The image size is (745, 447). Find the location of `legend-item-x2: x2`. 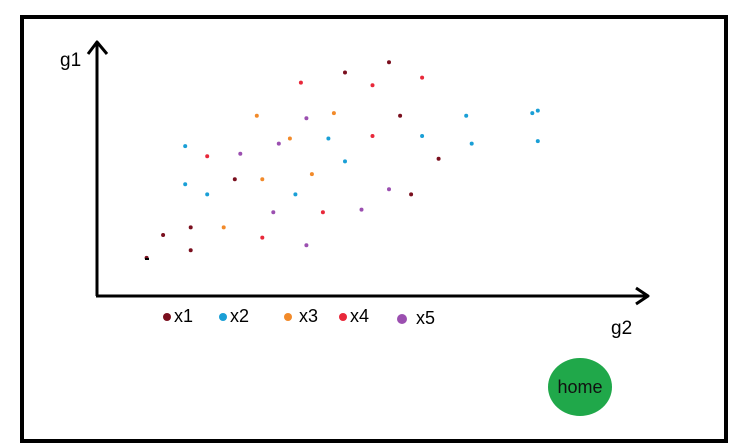

legend-item-x2: x2 is located at coordinates (234, 316).